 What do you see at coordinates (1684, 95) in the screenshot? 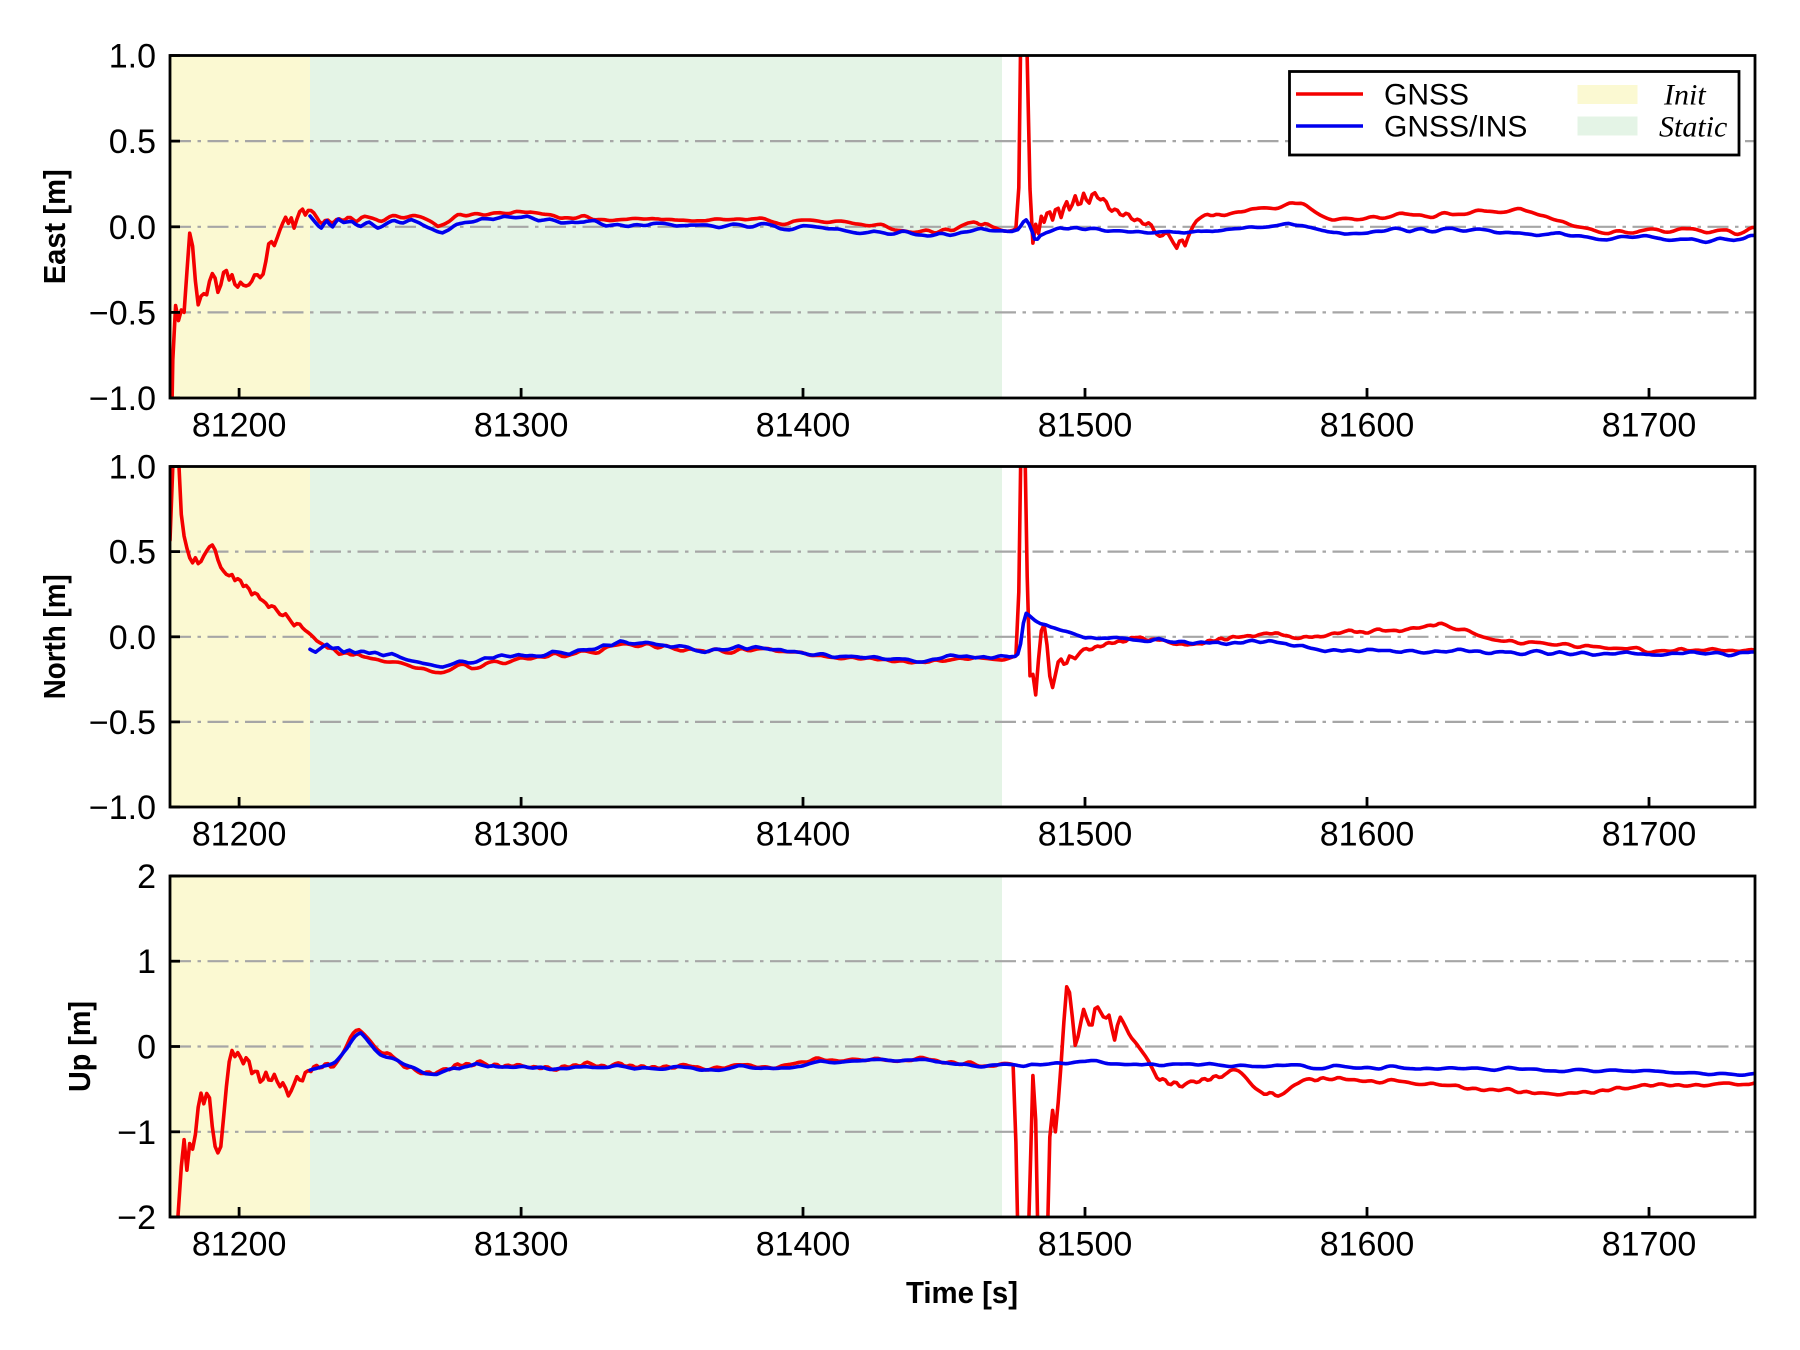
I see `svg-text: Init` at bounding box center [1684, 95].